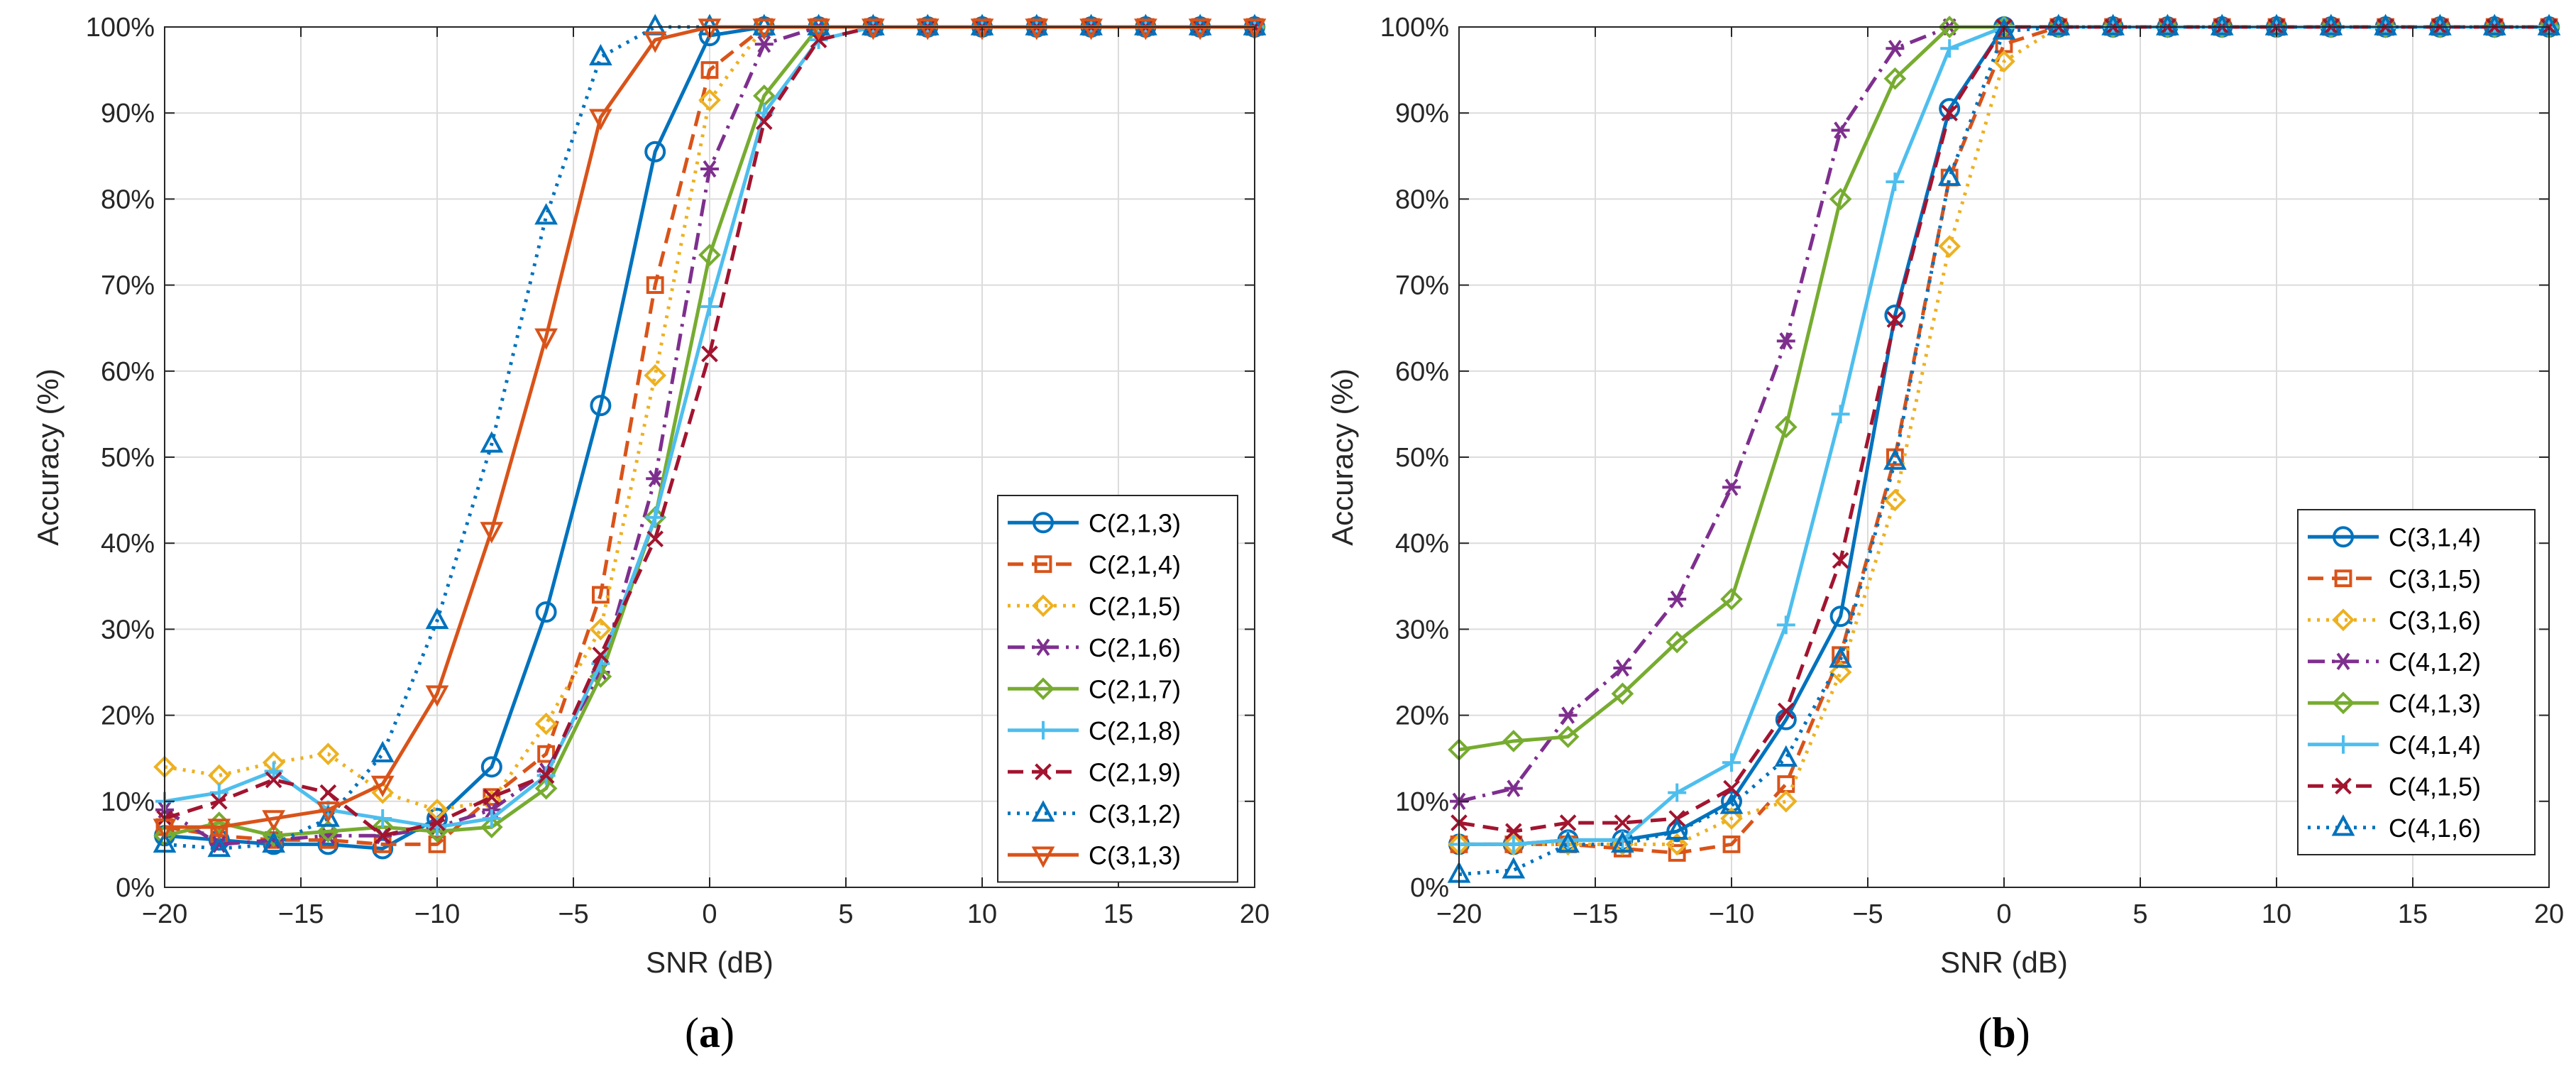  I want to click on x-tick-label: −10, so click(437, 914).